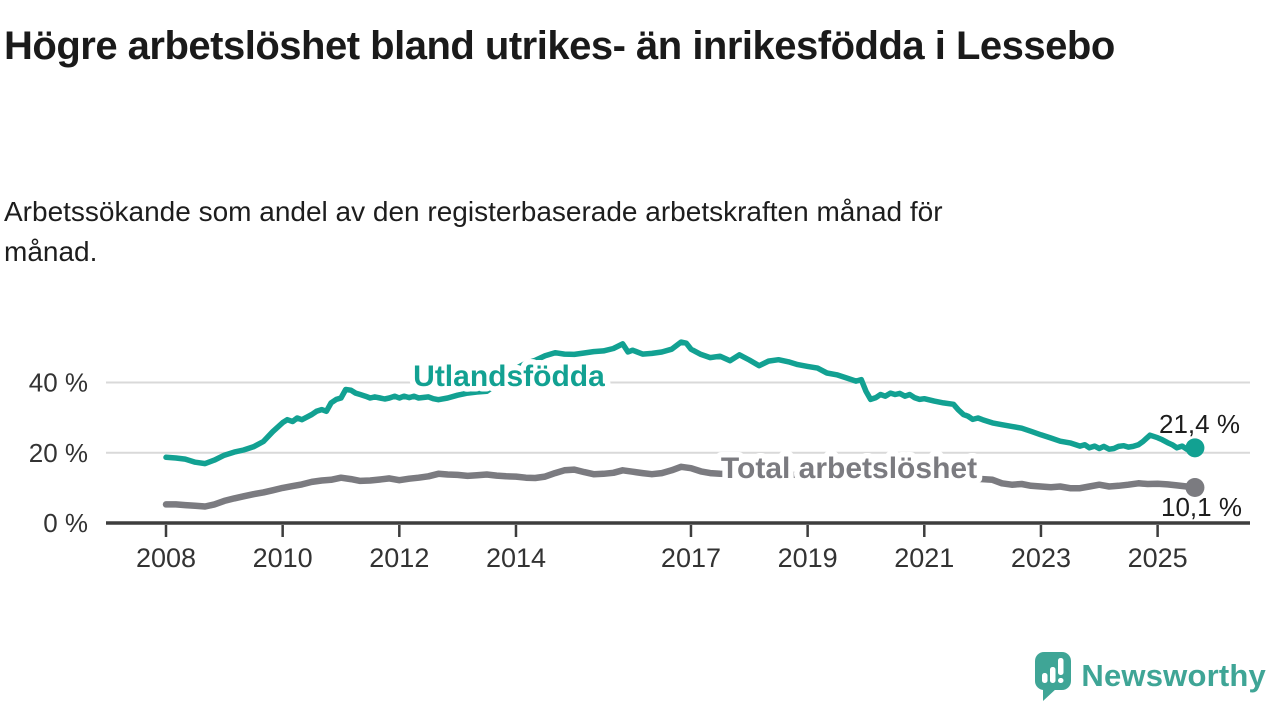 This screenshot has height=720, width=1280. Describe the element at coordinates (399, 558) in the screenshot. I see `x-tick-label-2012: 2012` at that location.